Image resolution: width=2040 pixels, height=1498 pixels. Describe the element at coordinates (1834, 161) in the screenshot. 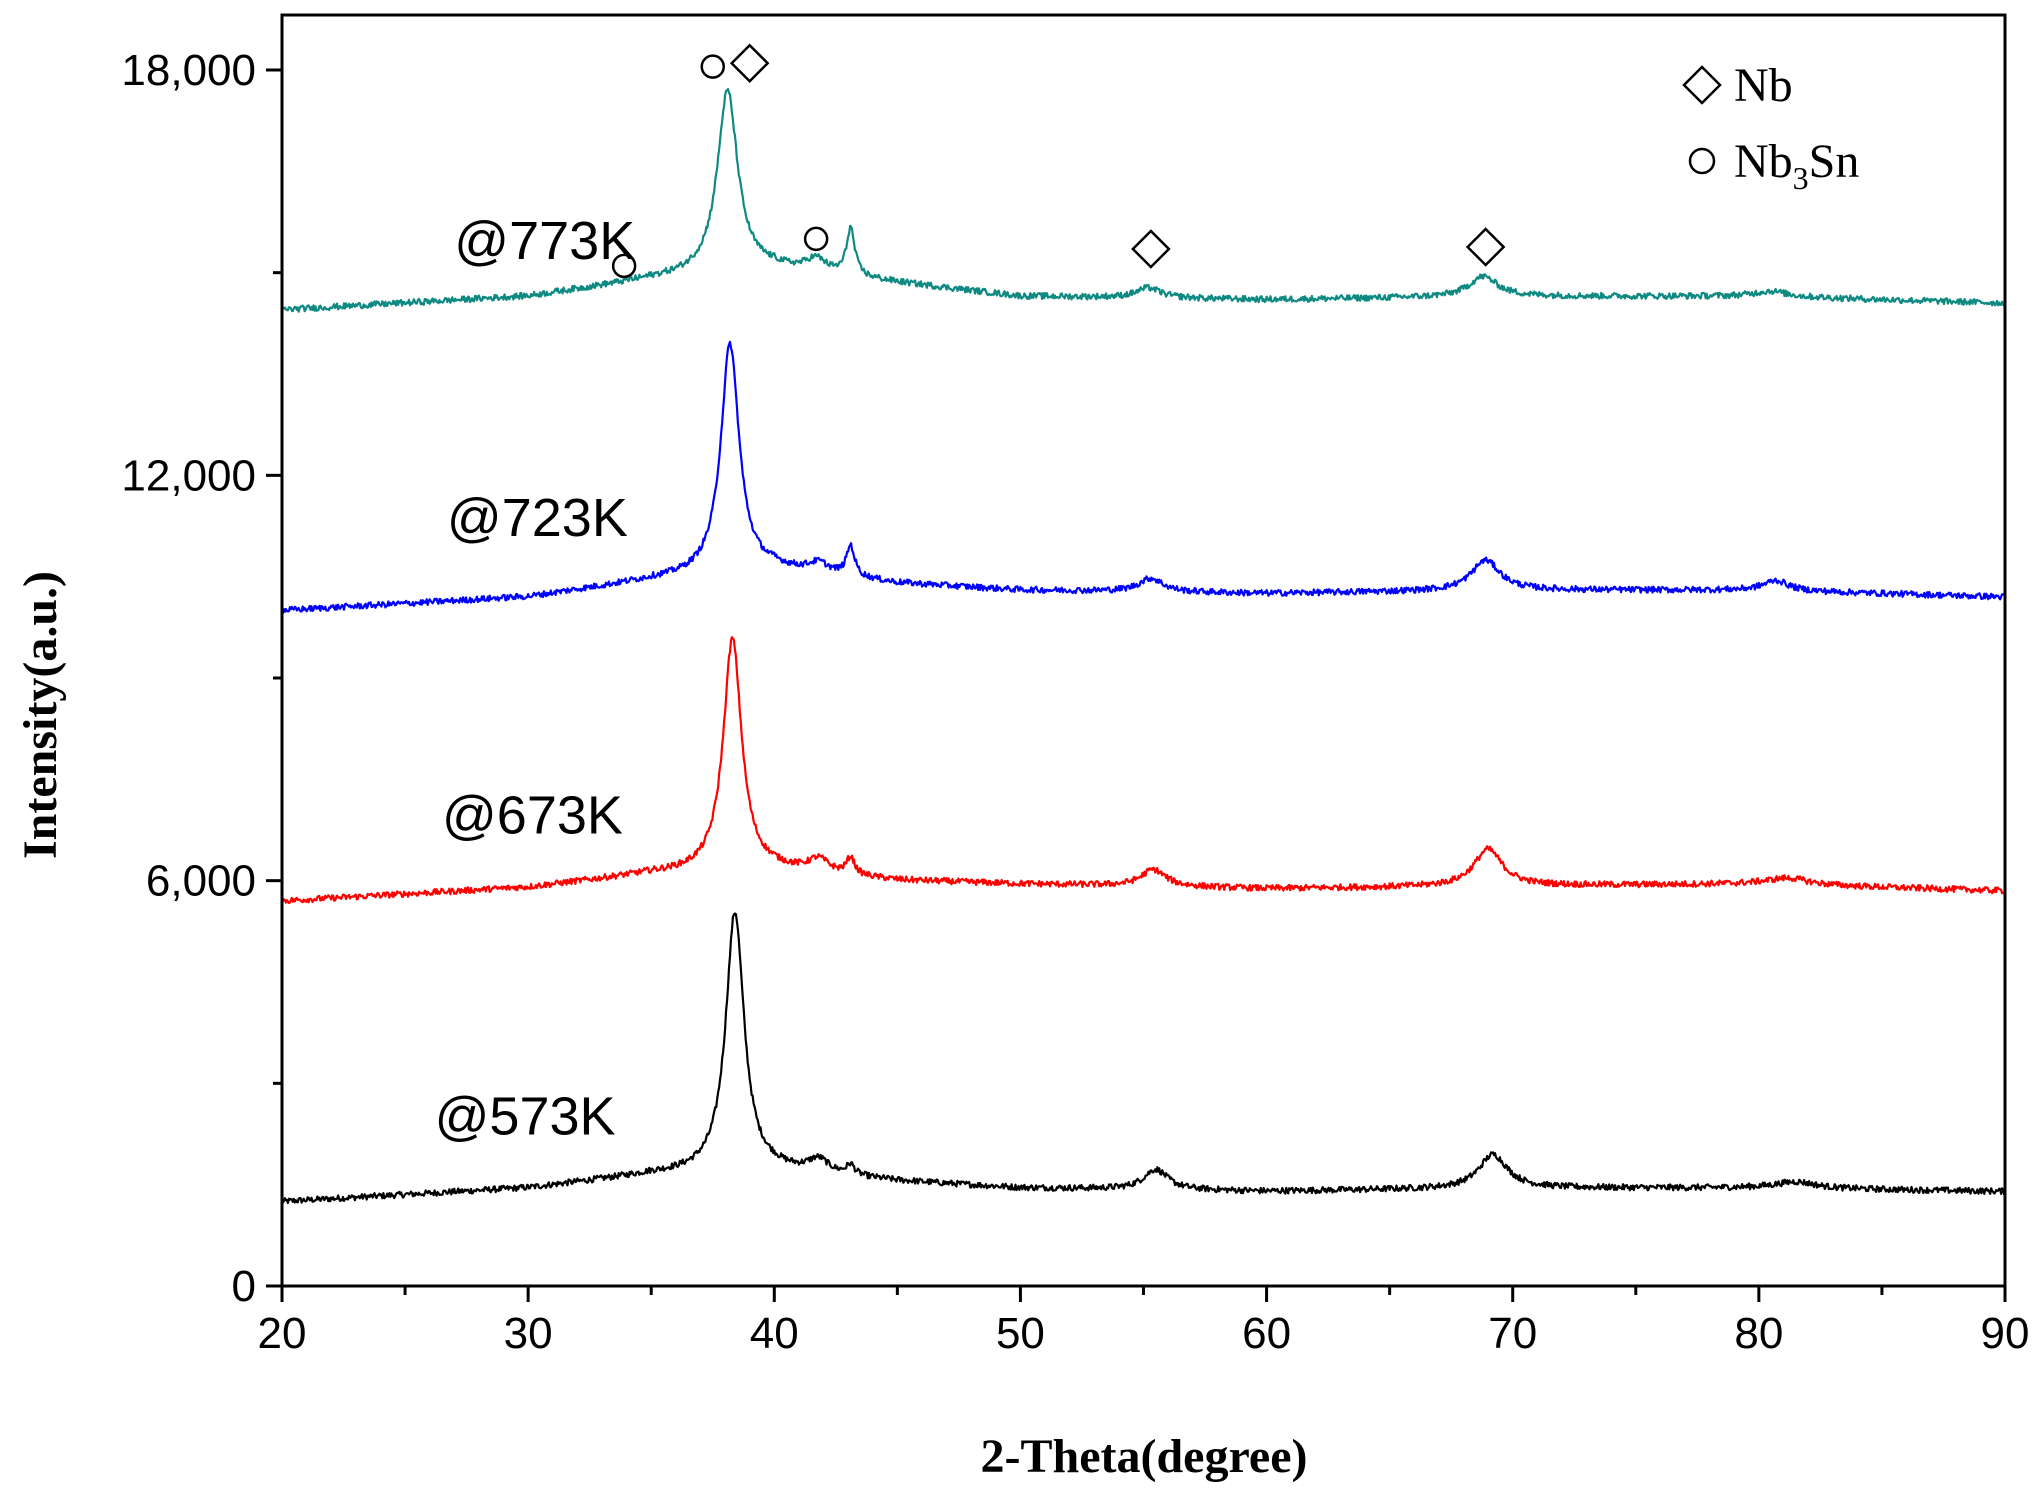

I see `legend-label-nb3sn-rest: Sn` at that location.